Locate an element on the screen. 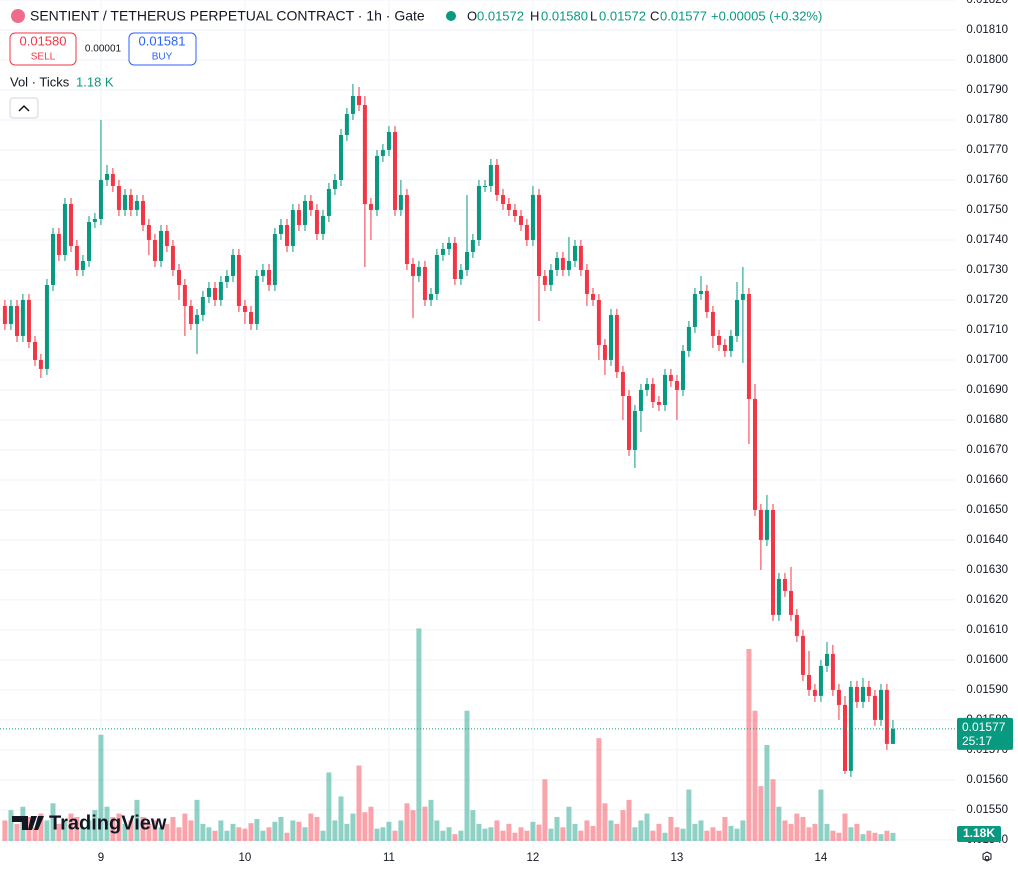 This screenshot has height=872, width=1018. settings-icon-center is located at coordinates (987, 858).